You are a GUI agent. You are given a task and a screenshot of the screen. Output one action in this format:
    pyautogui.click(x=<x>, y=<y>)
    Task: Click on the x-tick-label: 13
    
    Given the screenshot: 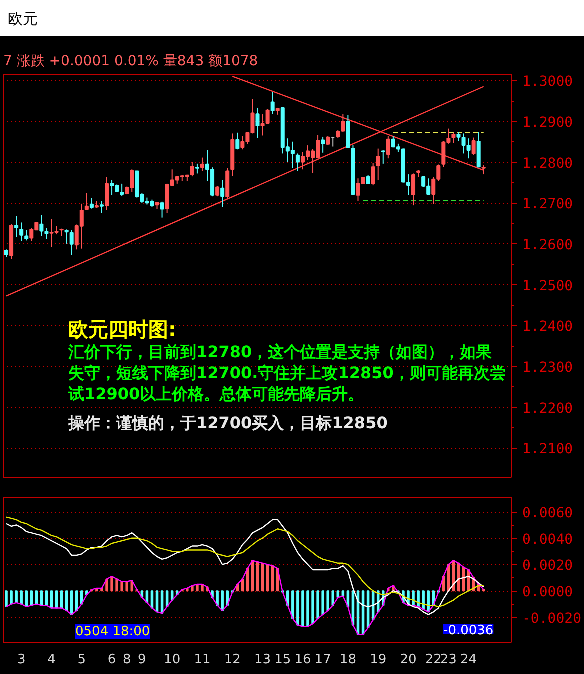 What is the action you would take?
    pyautogui.click(x=263, y=660)
    